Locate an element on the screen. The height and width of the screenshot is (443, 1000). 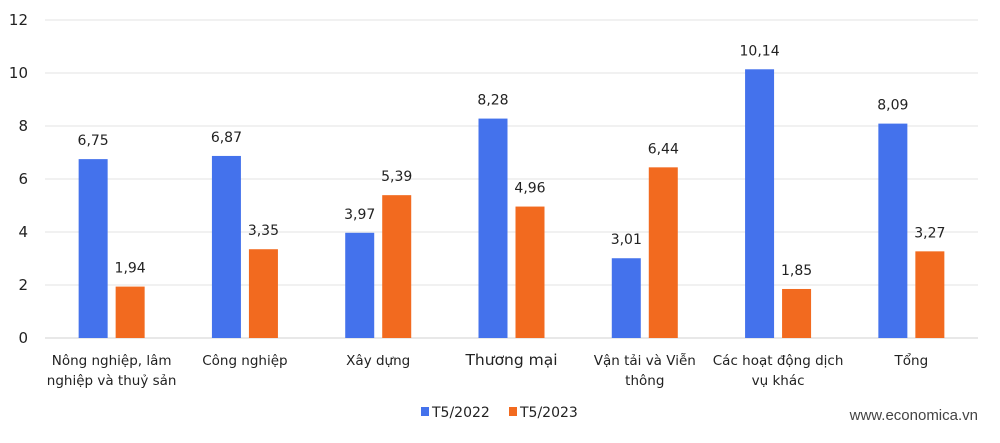
data-label: 5,39 is located at coordinates (396, 177).